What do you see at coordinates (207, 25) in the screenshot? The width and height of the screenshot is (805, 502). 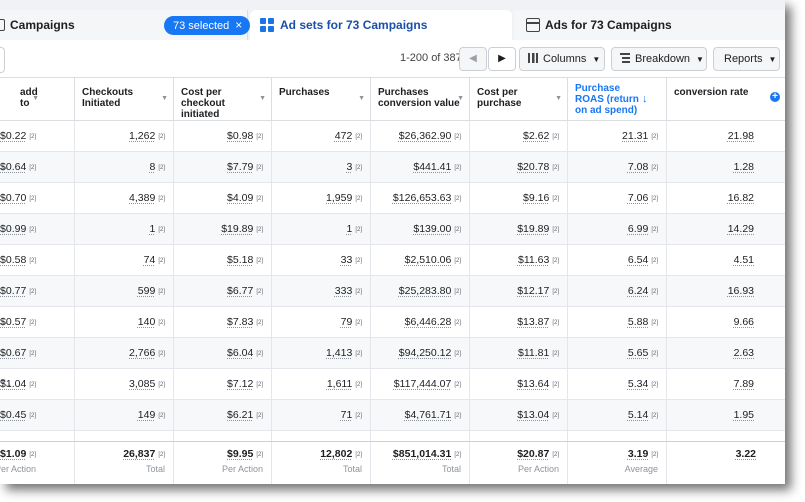 I see `selected-badge: 73 selected ×` at bounding box center [207, 25].